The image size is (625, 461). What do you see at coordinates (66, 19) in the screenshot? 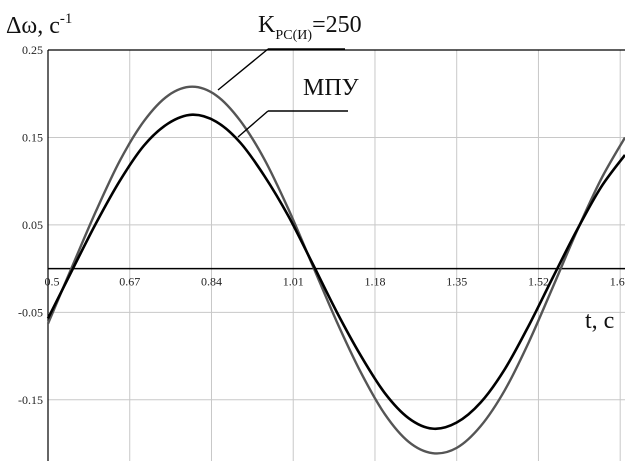
I see `y-axis-title-superscript: -1` at bounding box center [66, 19].